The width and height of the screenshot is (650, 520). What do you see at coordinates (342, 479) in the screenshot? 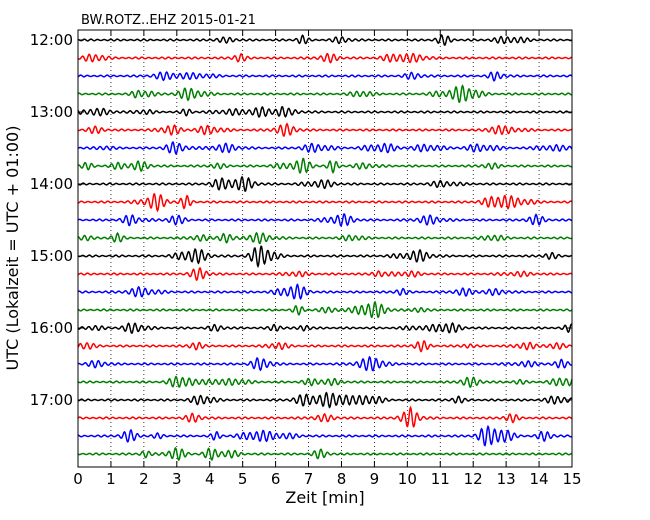
I see `x-tick-label: 8` at bounding box center [342, 479].